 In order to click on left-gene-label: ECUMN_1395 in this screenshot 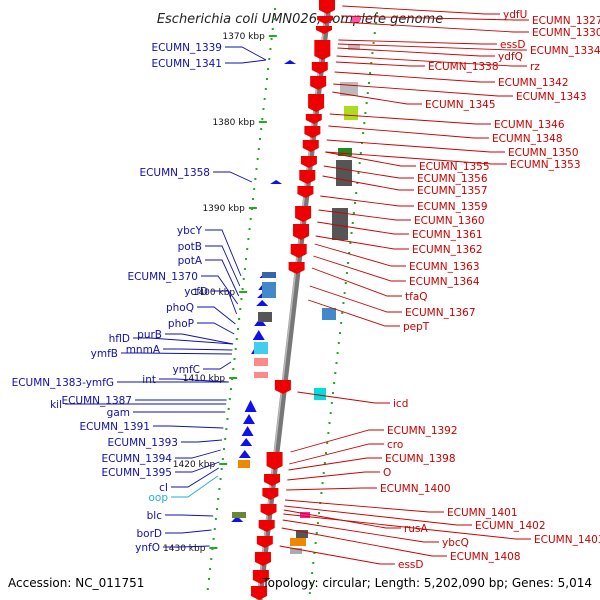, I will do `click(136, 473)`.